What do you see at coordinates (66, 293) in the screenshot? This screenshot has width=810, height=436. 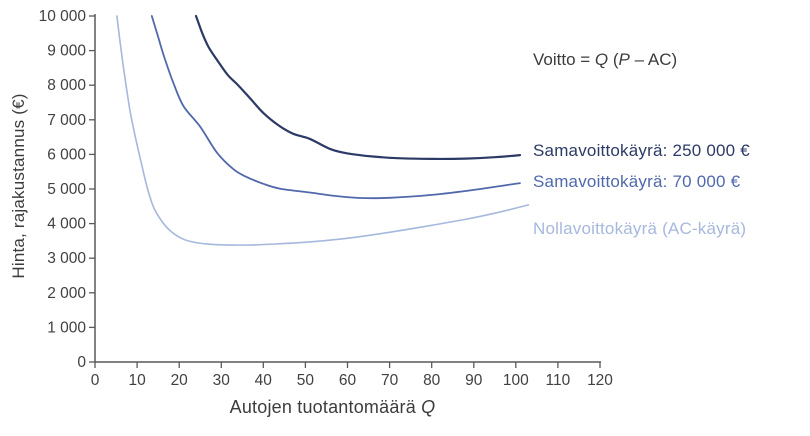 I see `y-tick-label: 2 000` at bounding box center [66, 293].